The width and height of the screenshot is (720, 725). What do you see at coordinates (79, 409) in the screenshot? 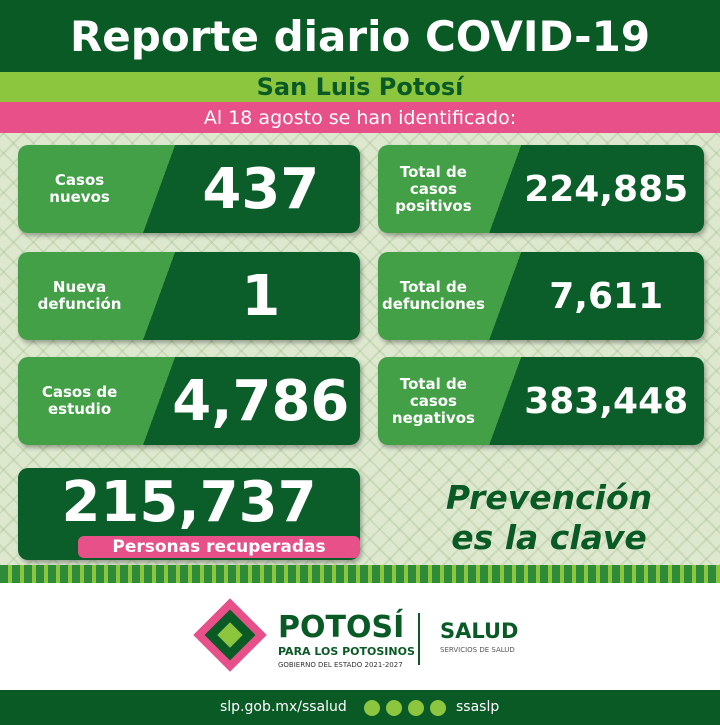
I see `label-line: estudio` at bounding box center [79, 409].